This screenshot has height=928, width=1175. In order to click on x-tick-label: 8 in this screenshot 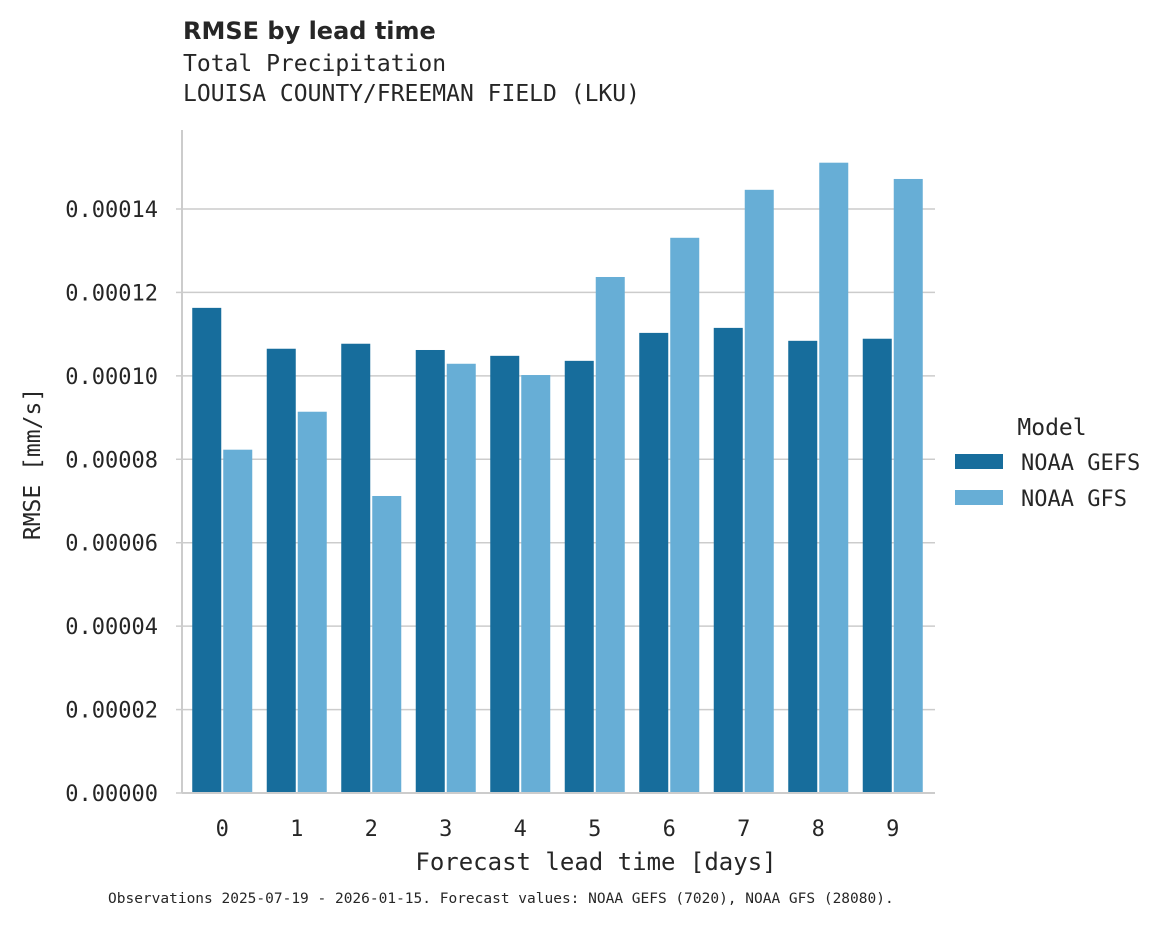, I will do `click(818, 829)`.